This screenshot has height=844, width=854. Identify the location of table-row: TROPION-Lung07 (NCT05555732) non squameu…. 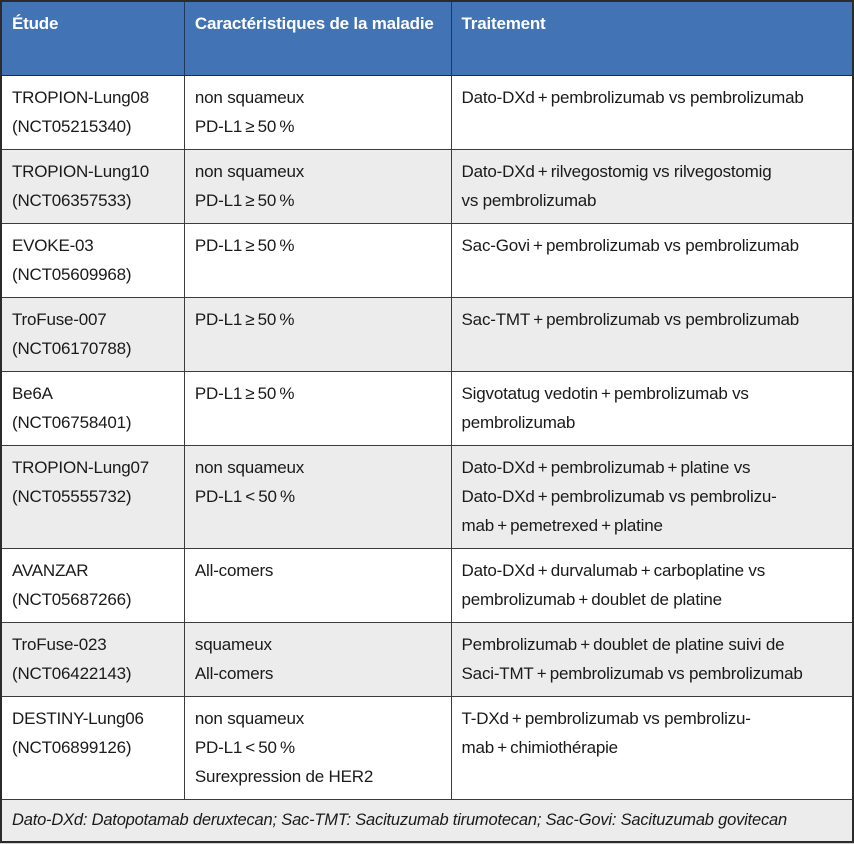
(427, 497).